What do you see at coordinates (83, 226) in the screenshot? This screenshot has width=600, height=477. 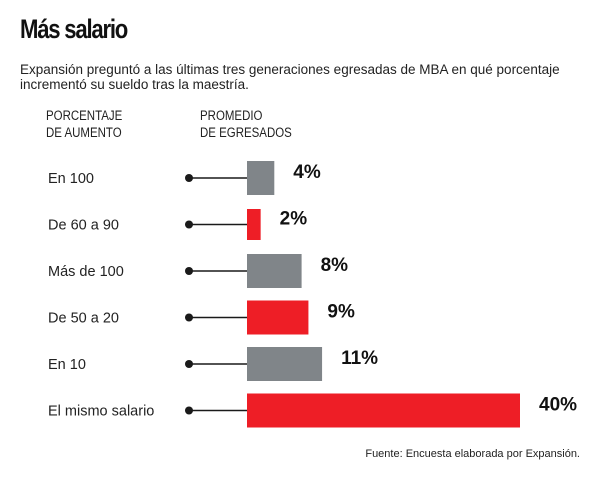 I see `category-label: De 60 a 90` at bounding box center [83, 226].